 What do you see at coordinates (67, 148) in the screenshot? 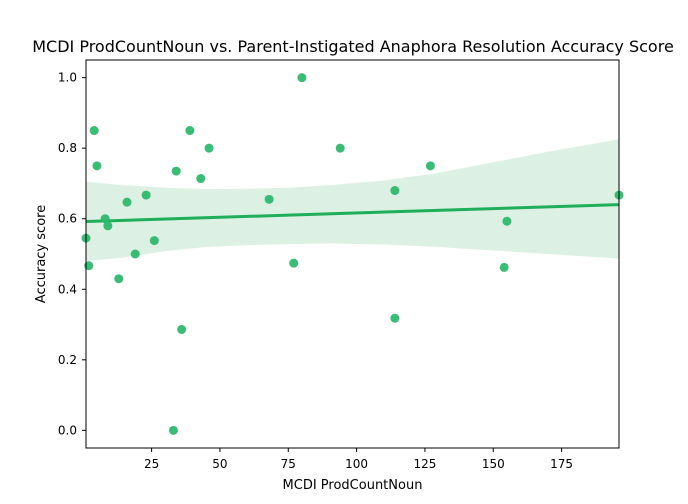
I see `y-tick-label: 0.8` at bounding box center [67, 148].